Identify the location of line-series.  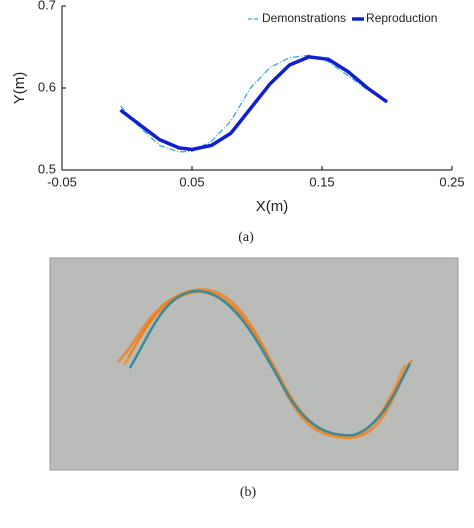
(254, 103).